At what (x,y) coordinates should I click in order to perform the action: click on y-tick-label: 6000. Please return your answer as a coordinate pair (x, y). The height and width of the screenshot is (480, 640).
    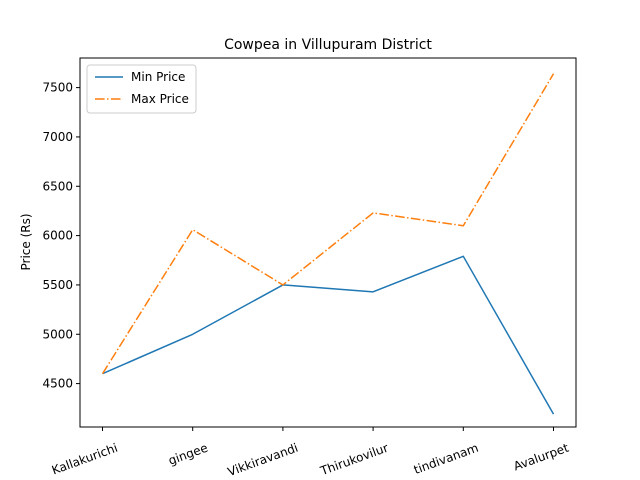
    Looking at the image, I should click on (57, 236).